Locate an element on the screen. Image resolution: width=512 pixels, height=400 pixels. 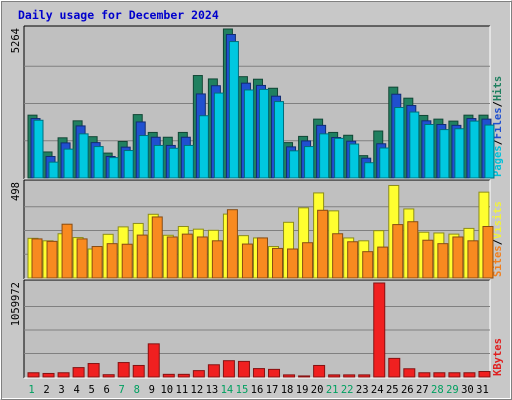
legend-entry: Pages is located at coordinates (498, 161).